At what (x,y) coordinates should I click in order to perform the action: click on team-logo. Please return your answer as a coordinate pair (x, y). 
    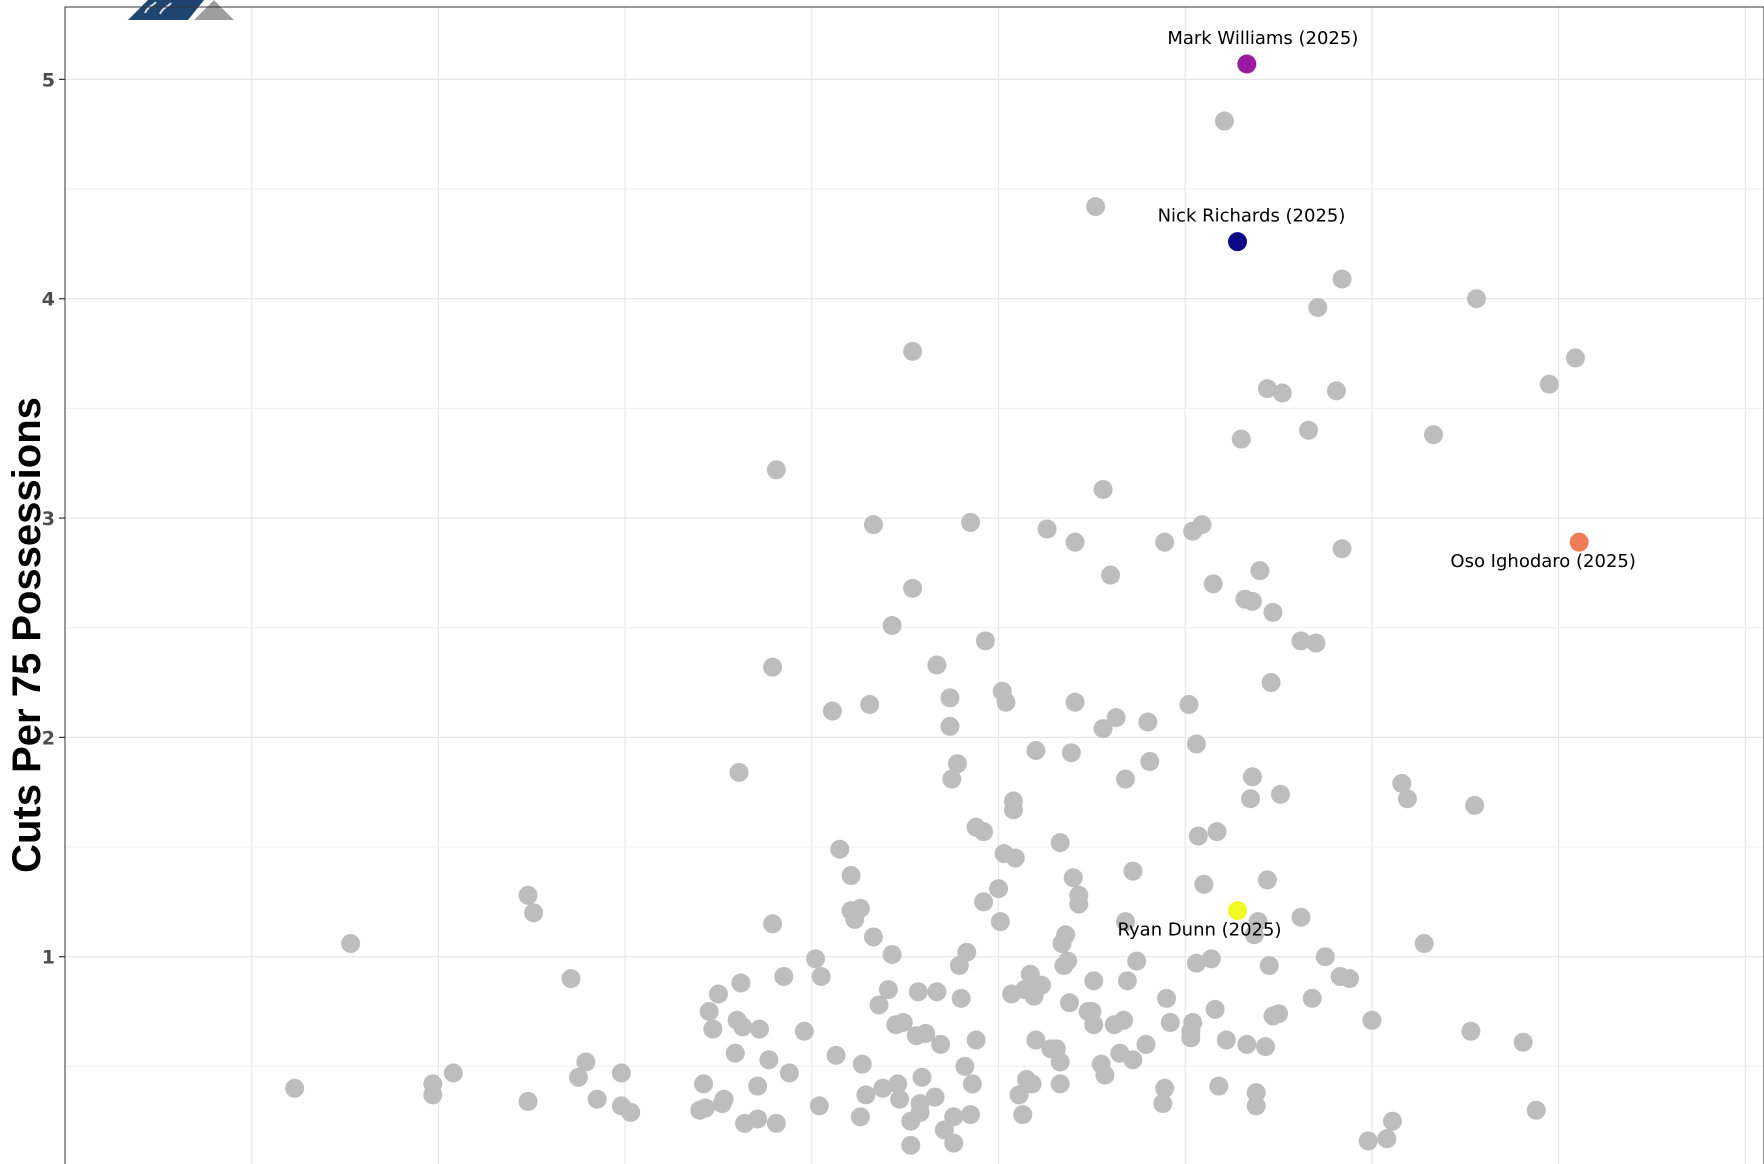
    Looking at the image, I should click on (181, 10).